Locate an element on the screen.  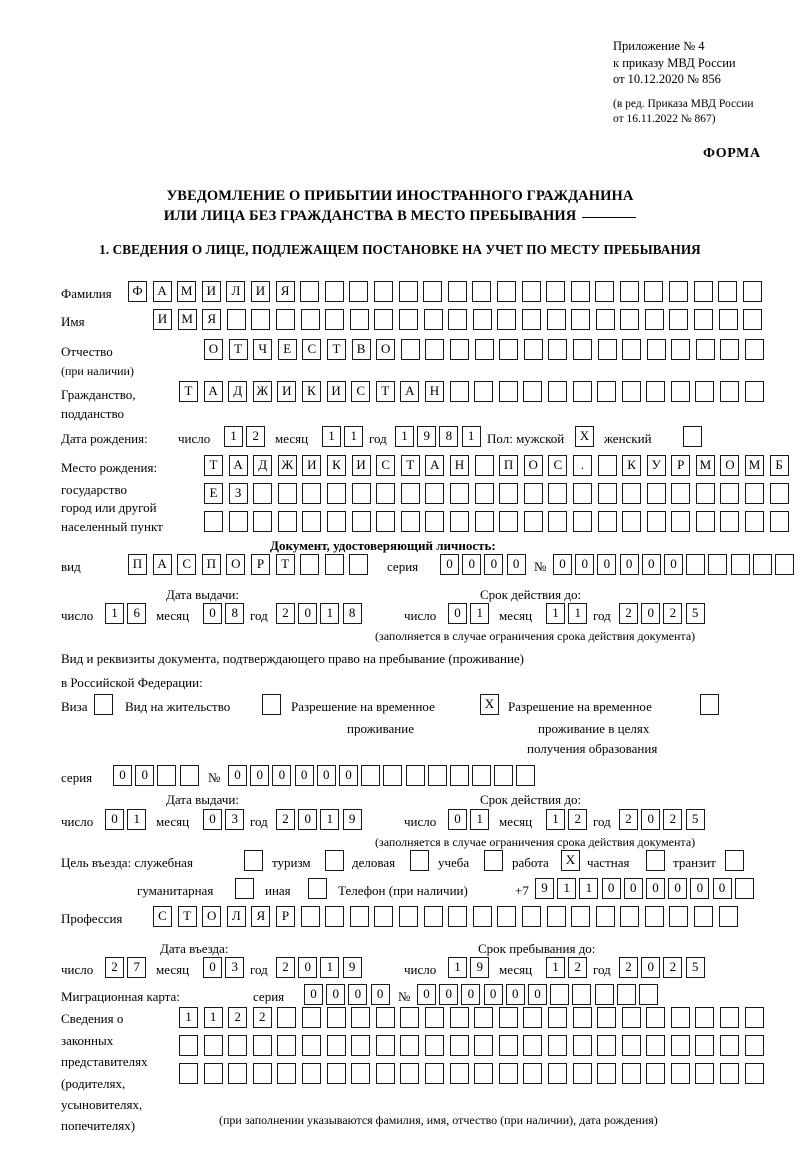
form-cell: Б is located at coordinates (779, 465).